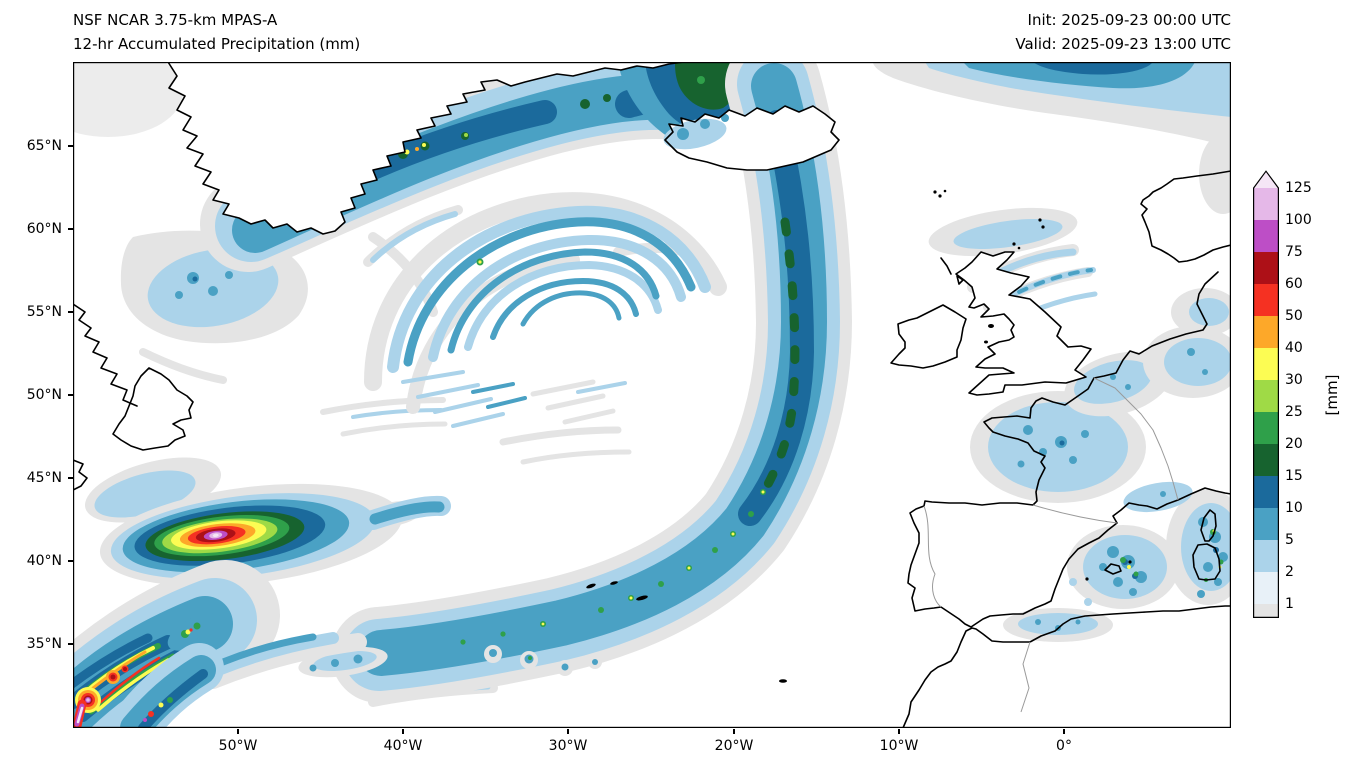 The width and height of the screenshot is (1361, 770). I want to click on colorbar-tick-label: 100, so click(1298, 220).